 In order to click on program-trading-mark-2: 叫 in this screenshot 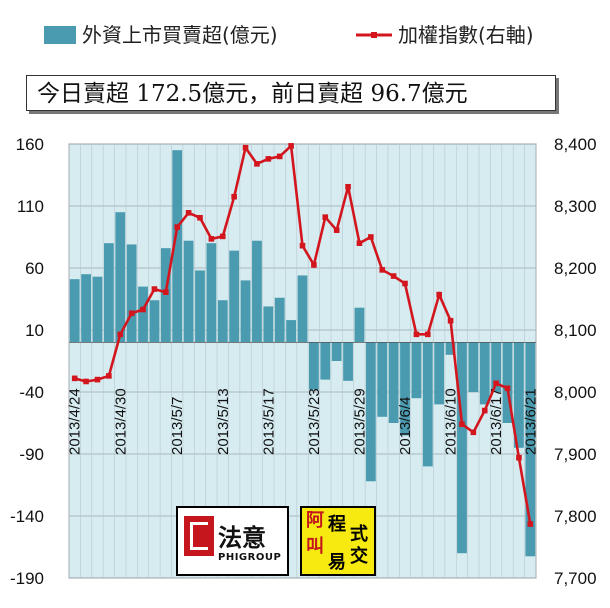, I will do `click(315, 546)`.